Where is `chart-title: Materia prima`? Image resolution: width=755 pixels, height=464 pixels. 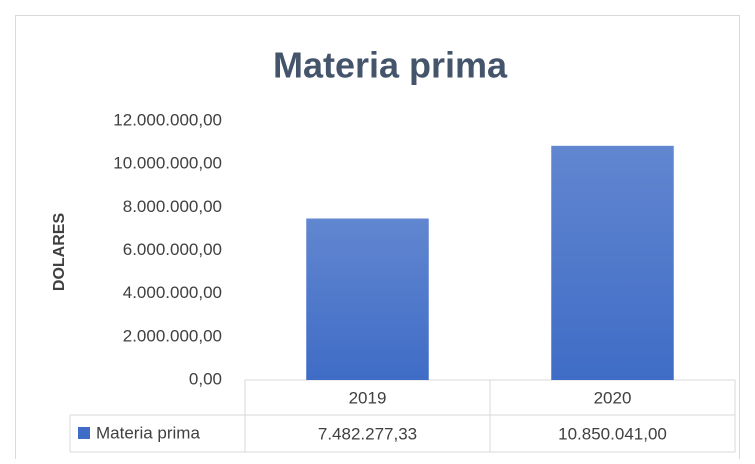 chart-title: Materia prima is located at coordinates (390, 65).